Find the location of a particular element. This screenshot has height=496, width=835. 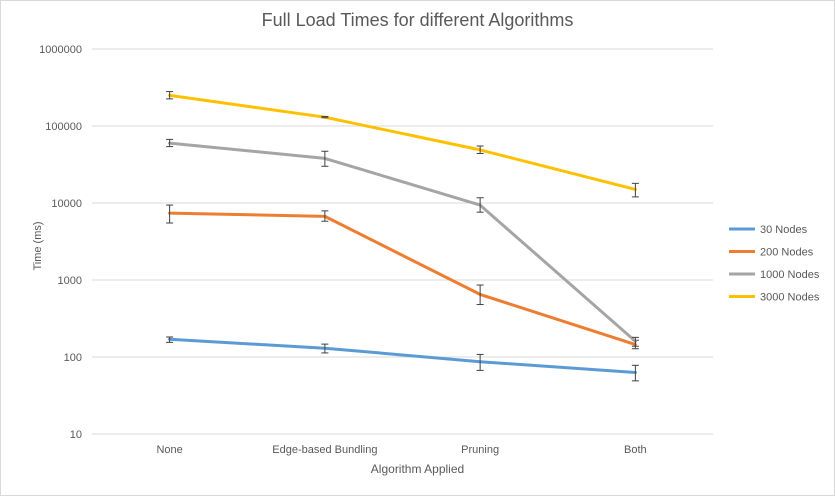

legend-label: 1000 Nodes is located at coordinates (790, 275).